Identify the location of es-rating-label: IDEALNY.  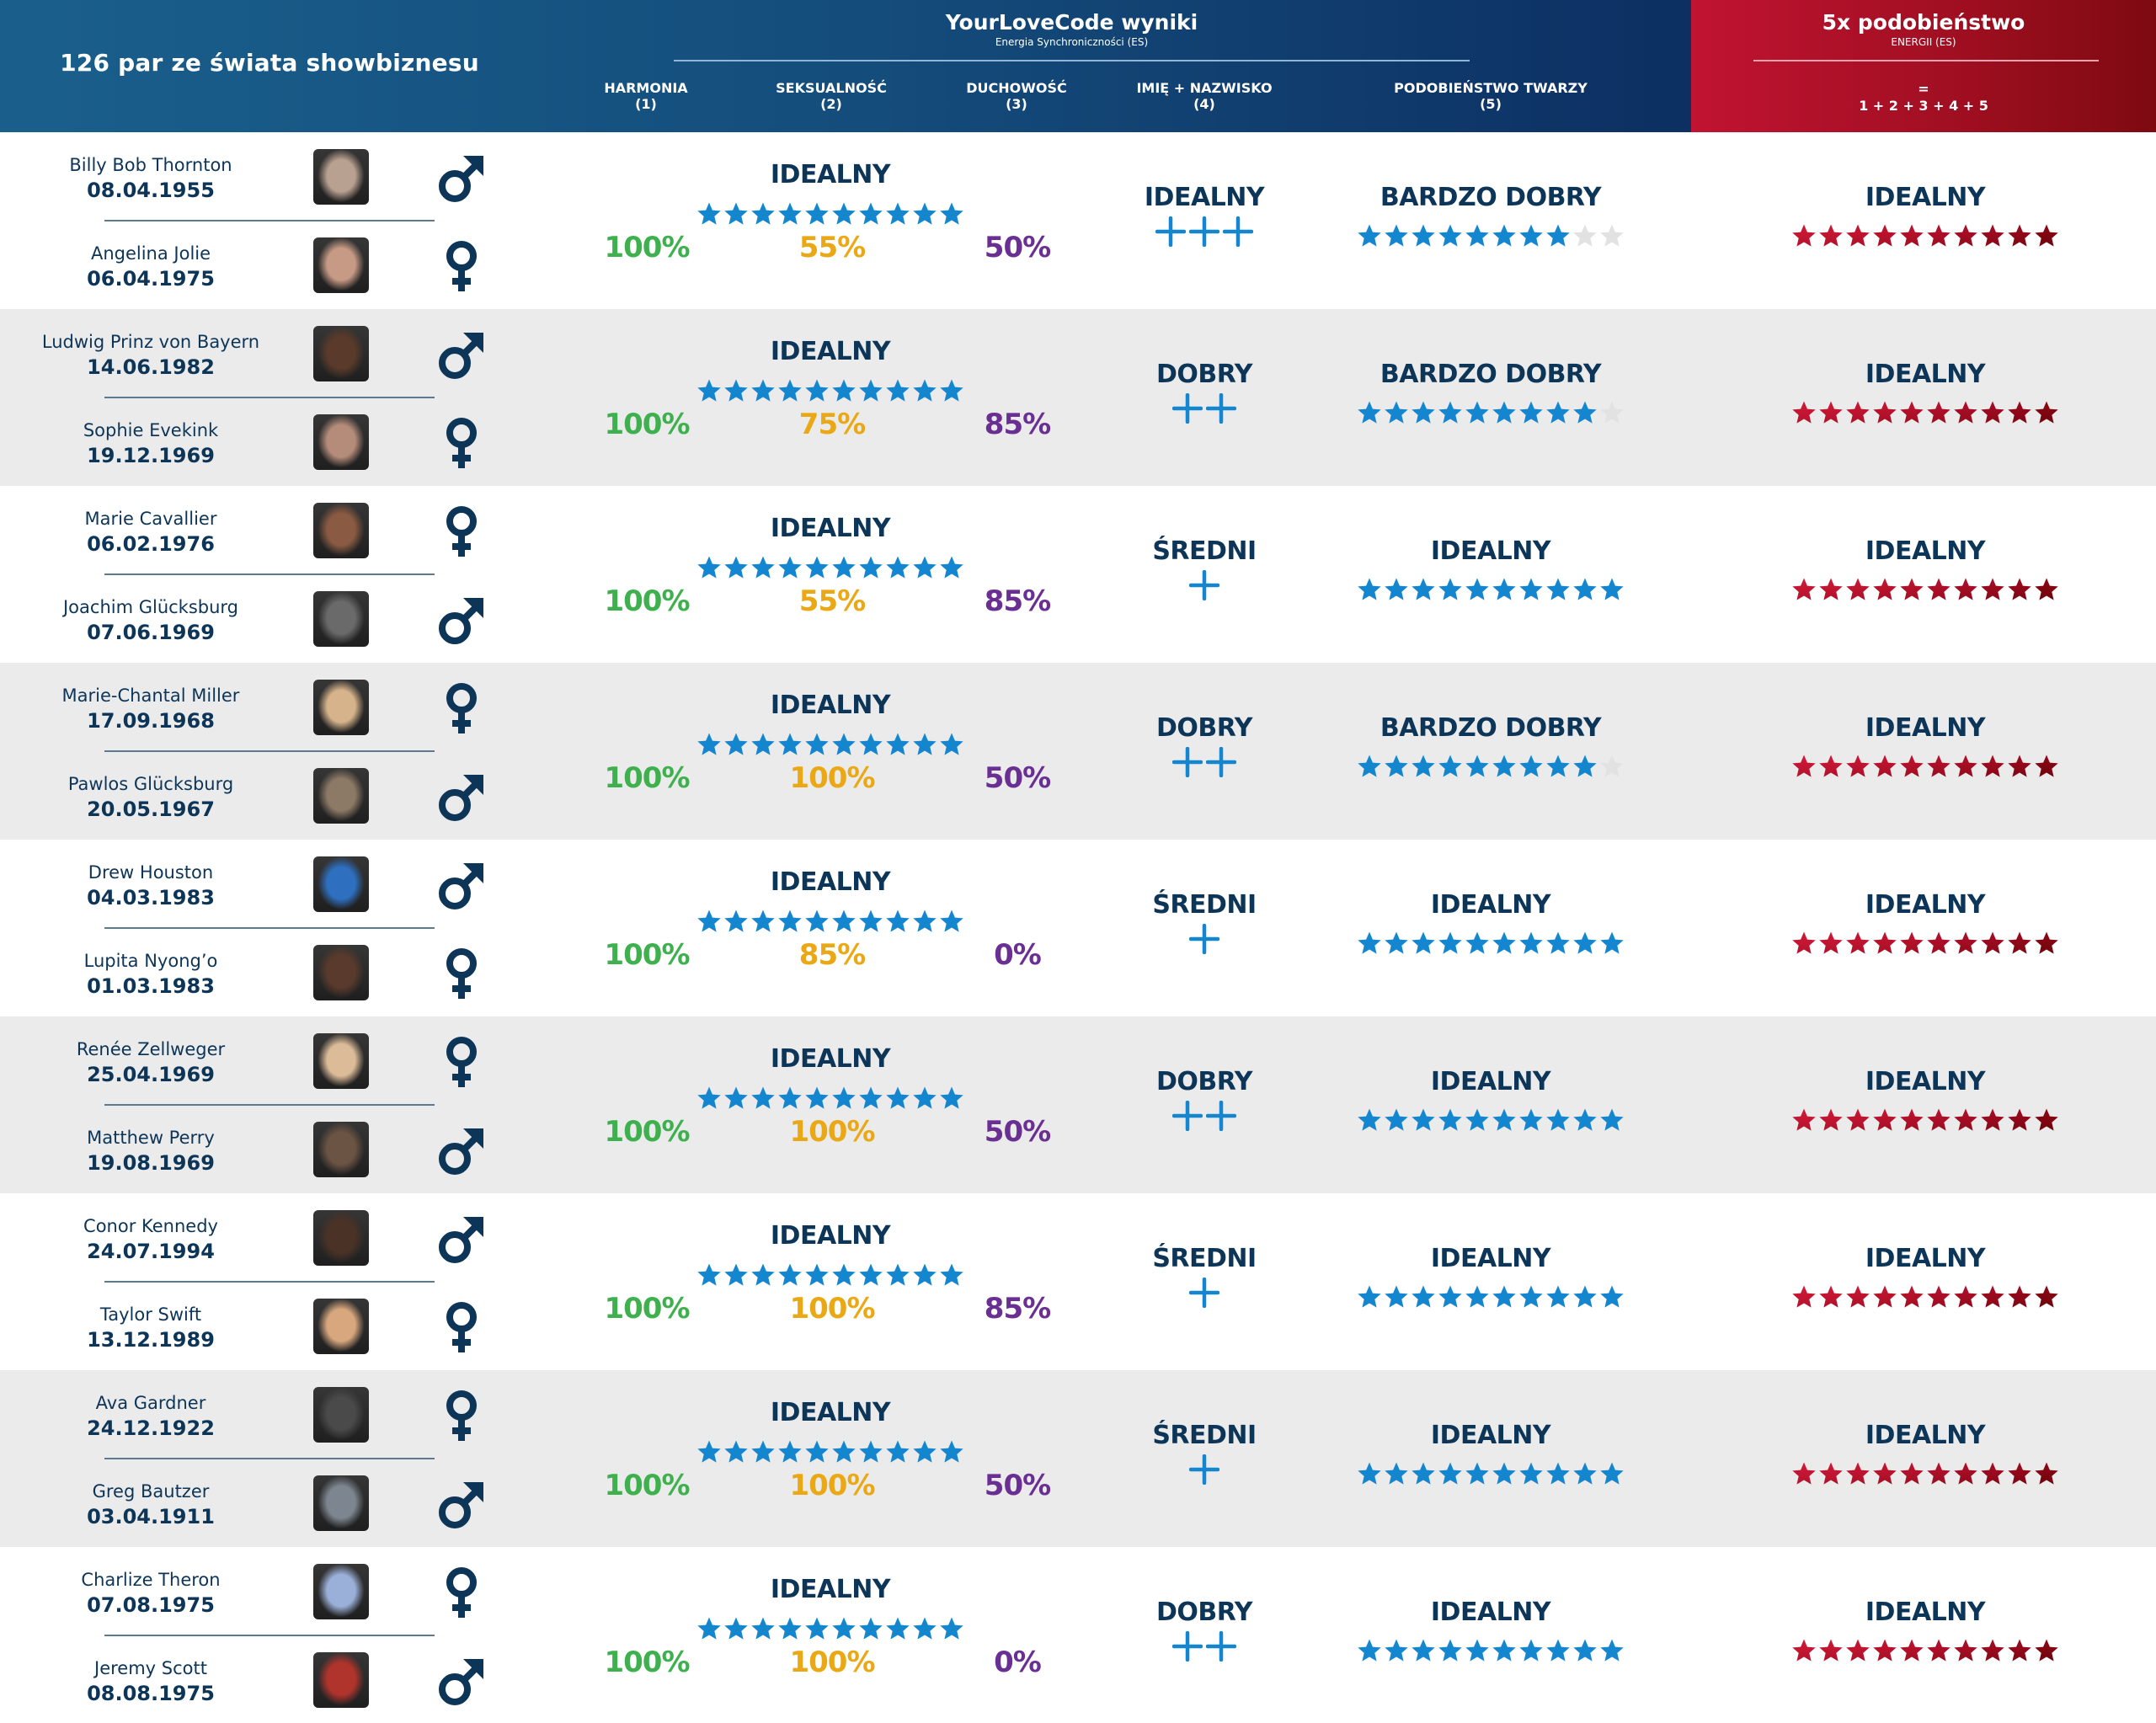
(830, 1236).